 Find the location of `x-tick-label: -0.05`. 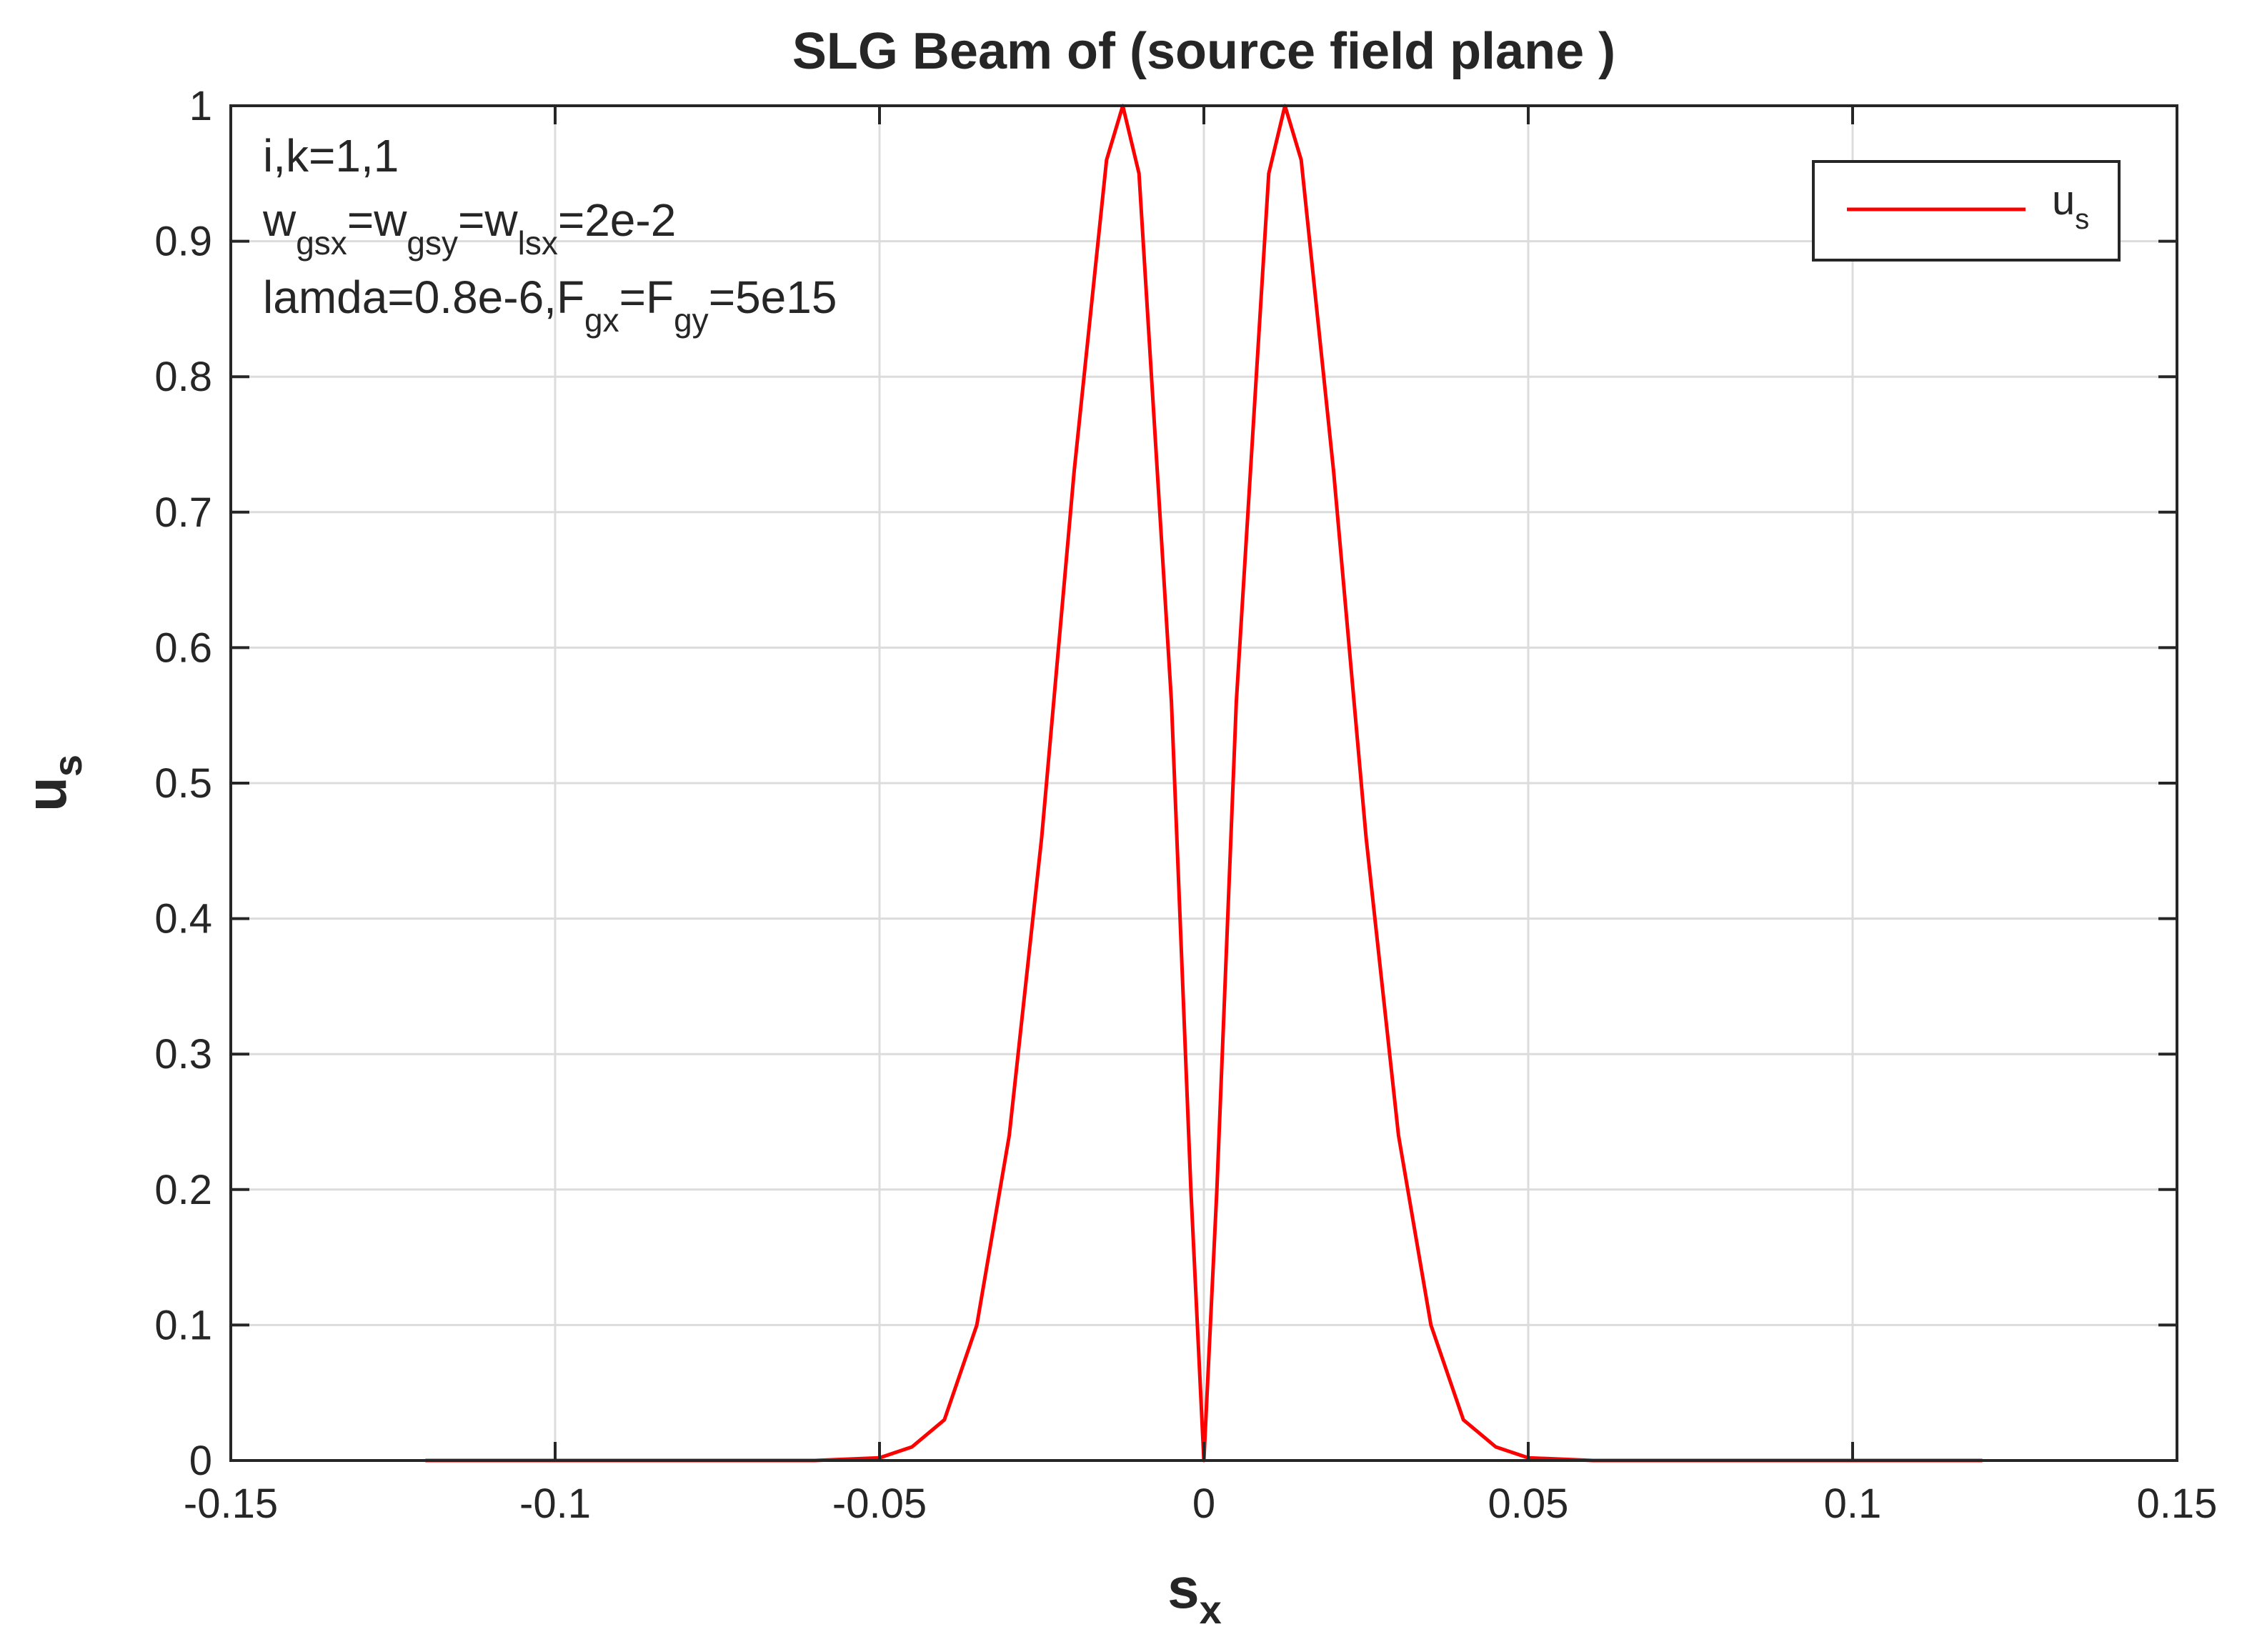

x-tick-label: -0.05 is located at coordinates (879, 1504).